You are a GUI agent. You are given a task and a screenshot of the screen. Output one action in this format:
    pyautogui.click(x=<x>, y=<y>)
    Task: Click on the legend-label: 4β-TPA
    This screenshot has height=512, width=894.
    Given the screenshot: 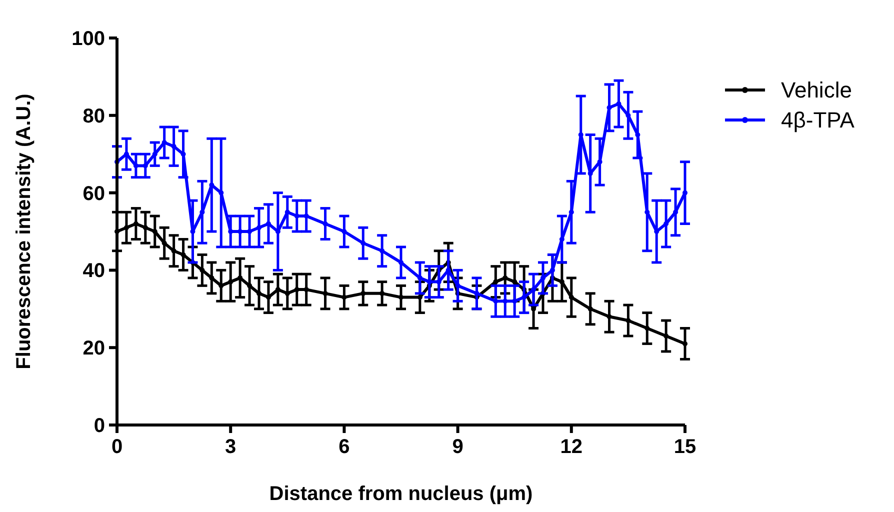 What is the action you would take?
    pyautogui.click(x=818, y=120)
    